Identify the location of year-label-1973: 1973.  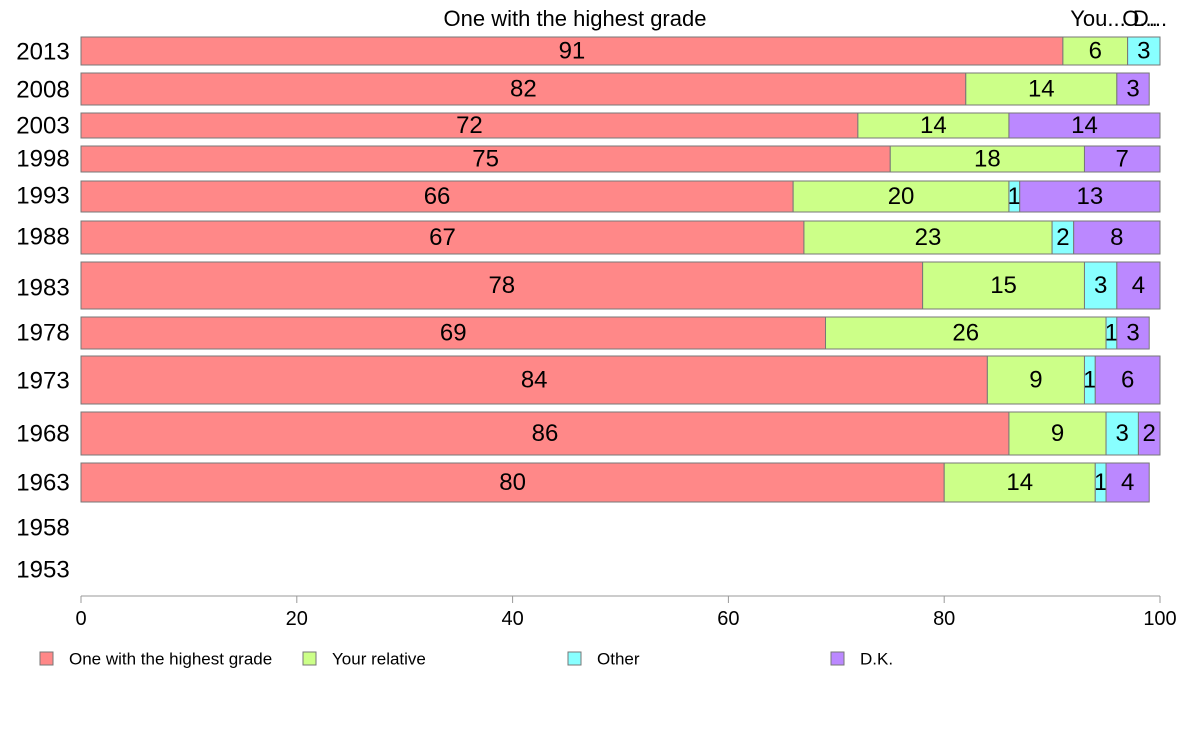
(42, 381).